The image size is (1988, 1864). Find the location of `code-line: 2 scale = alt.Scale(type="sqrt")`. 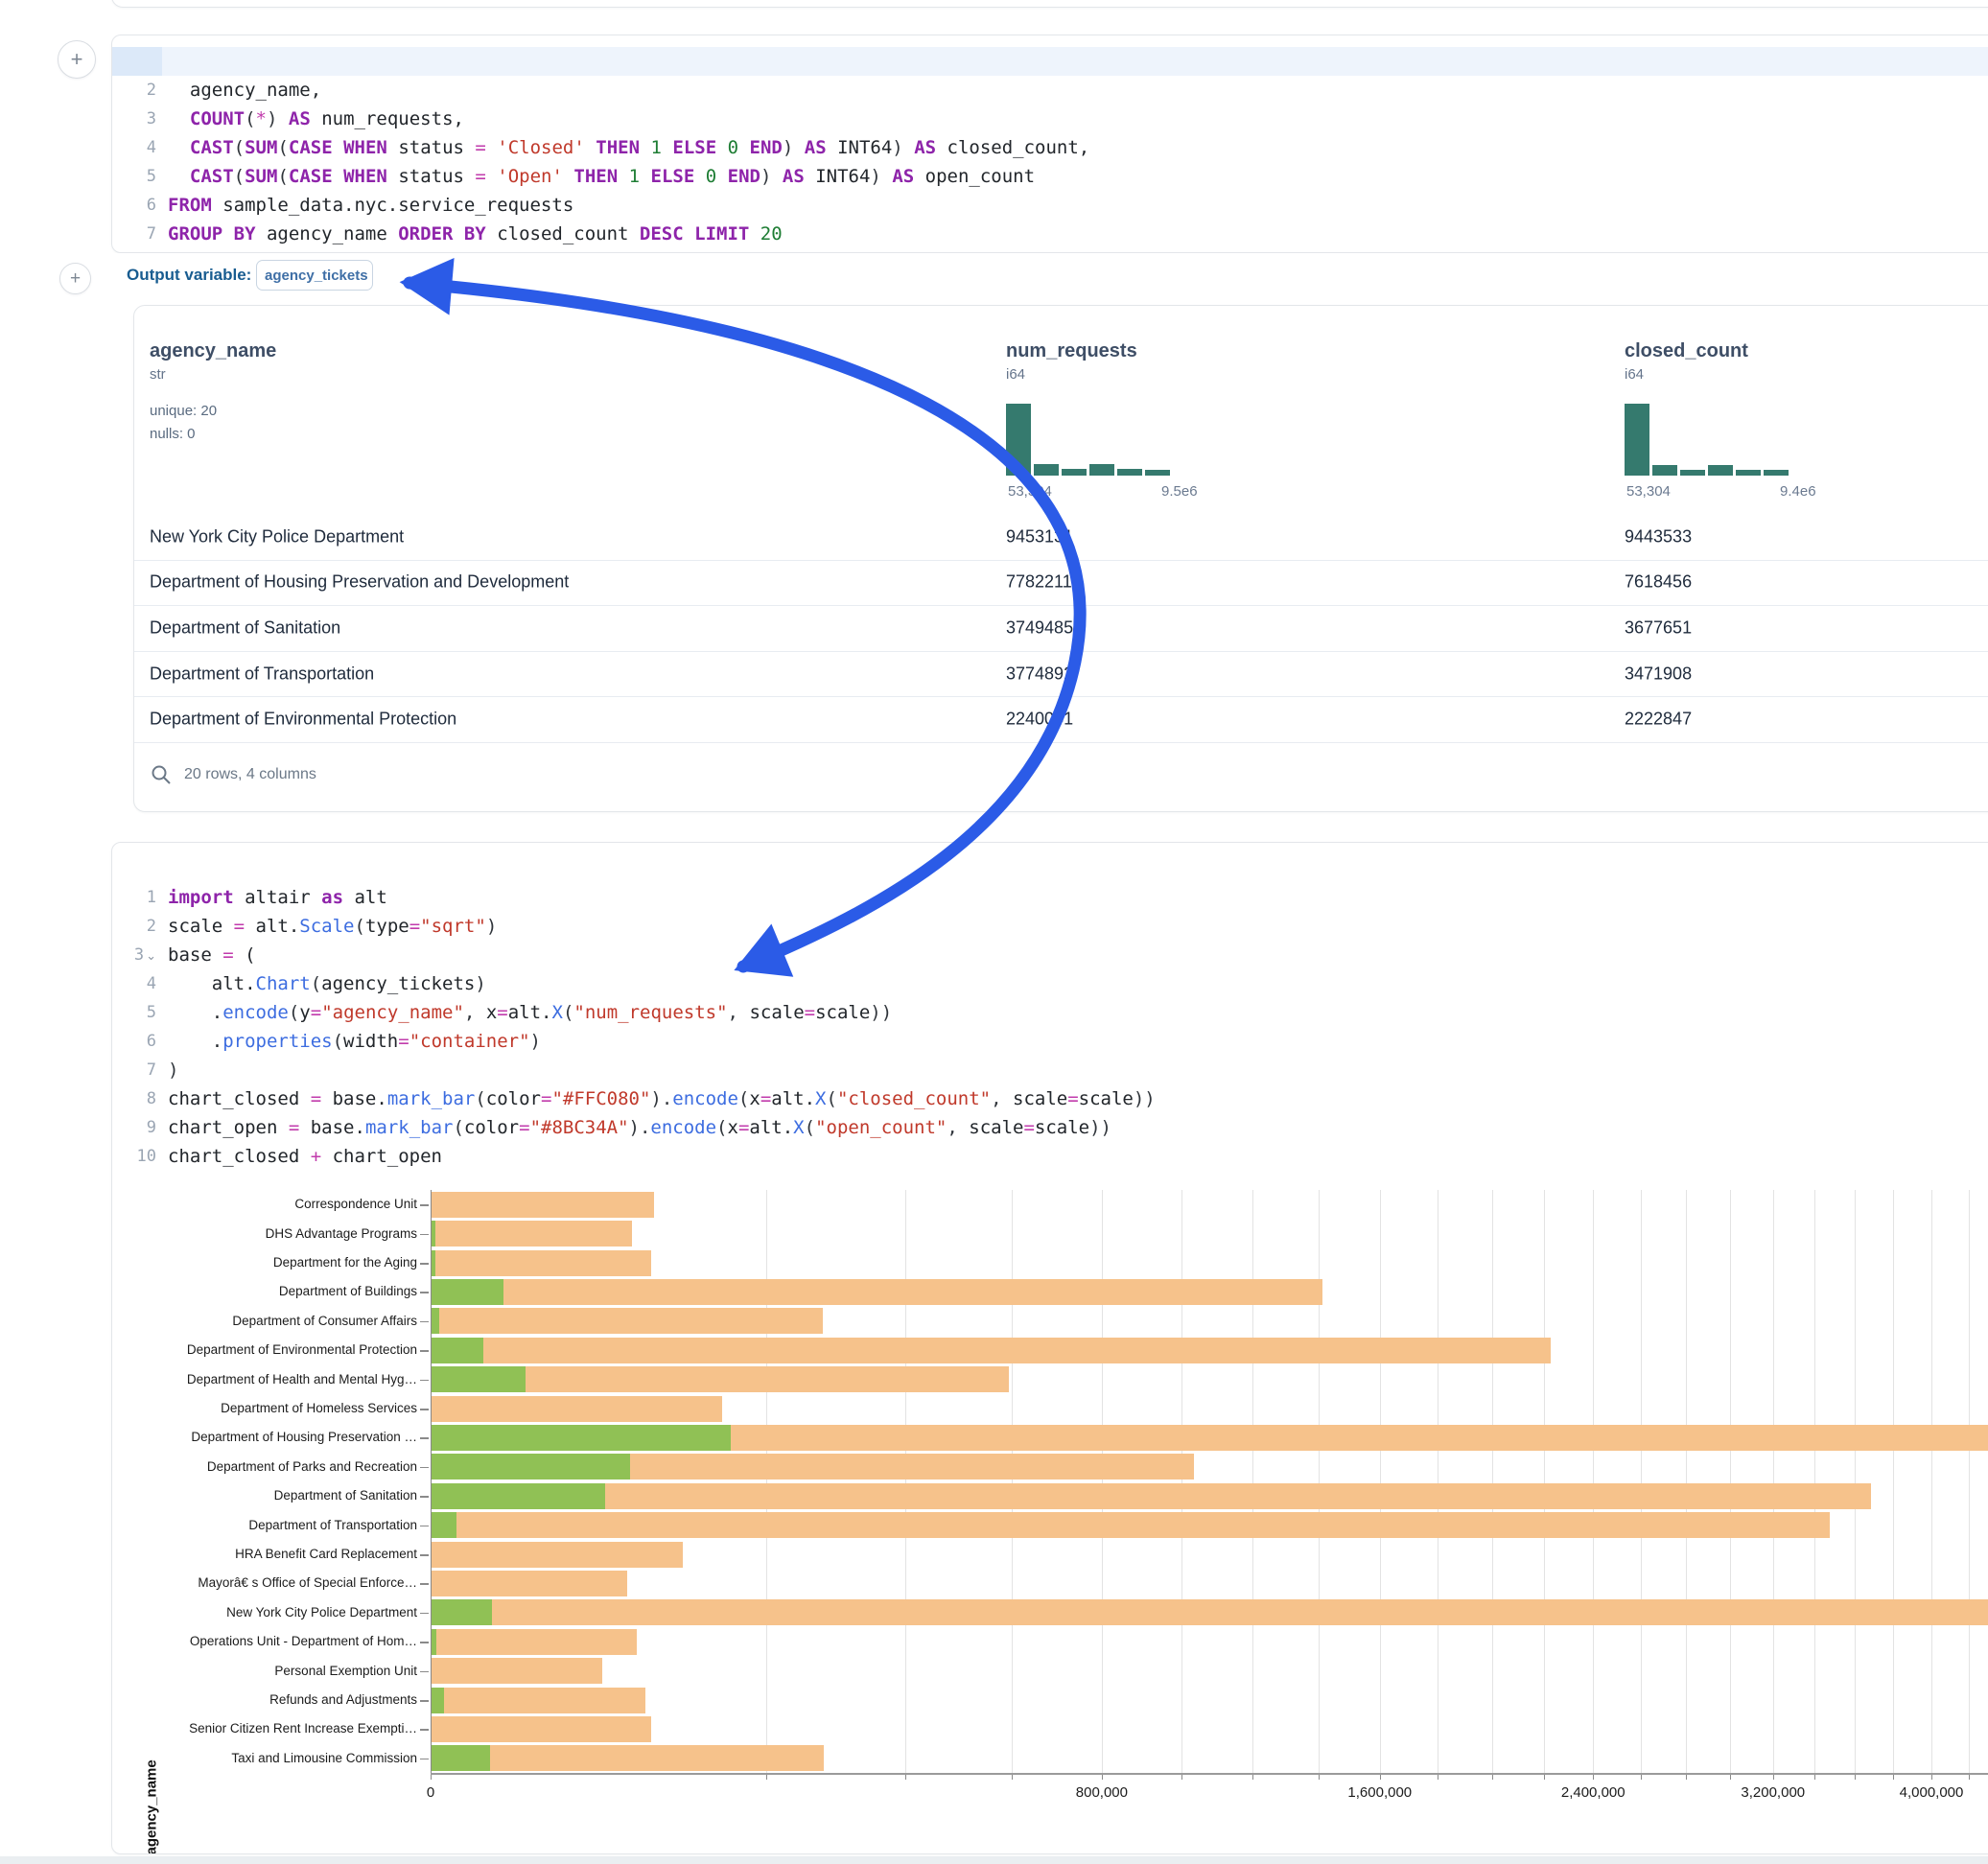

code-line: 2 scale = alt.Scale(type="sqrt") is located at coordinates (1050, 926).